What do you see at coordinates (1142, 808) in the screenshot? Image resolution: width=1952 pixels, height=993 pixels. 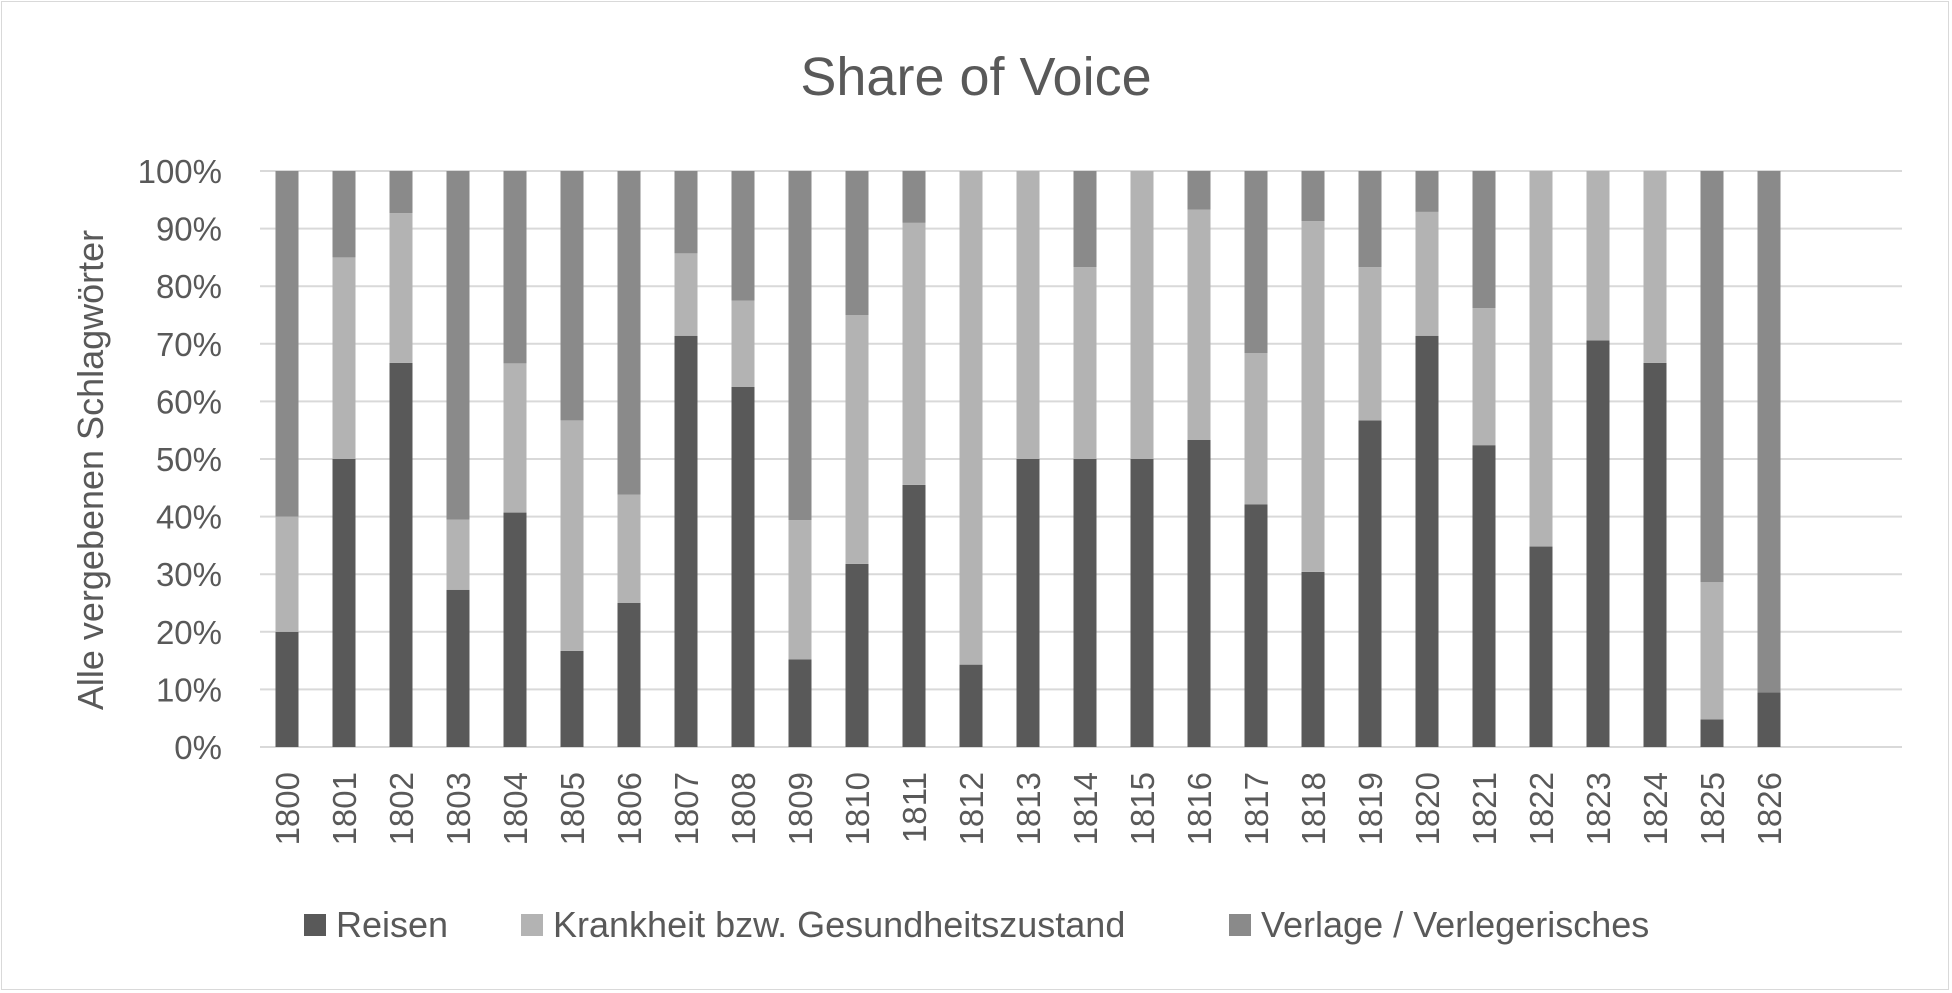 I see `x-tick-label: 1815` at bounding box center [1142, 808].